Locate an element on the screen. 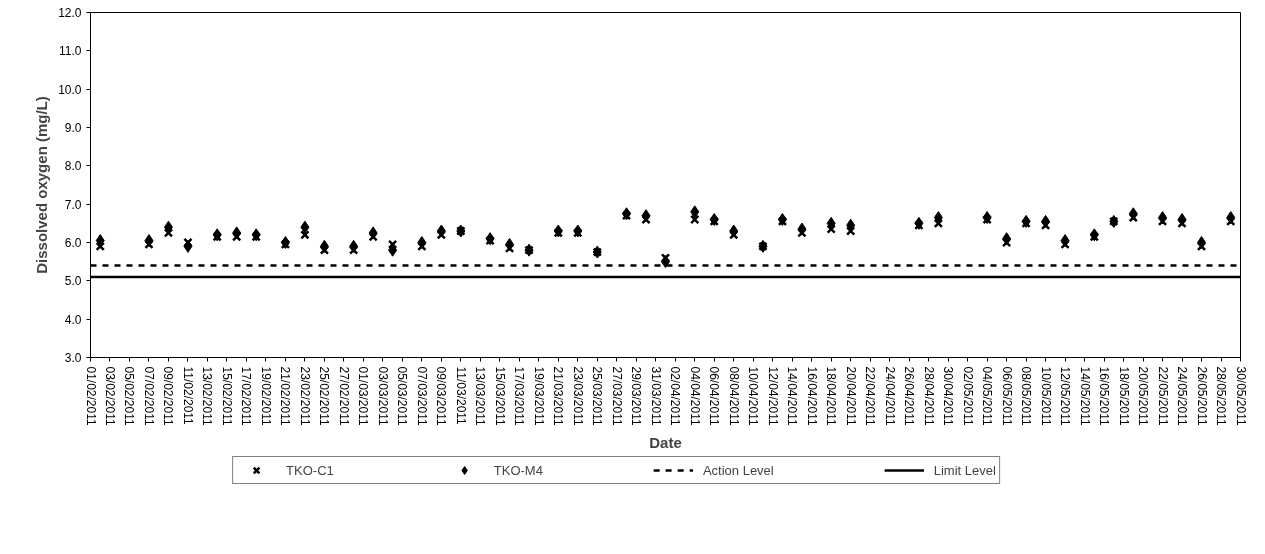  x-tick-label: 20/04/2011 is located at coordinates (850, 396).